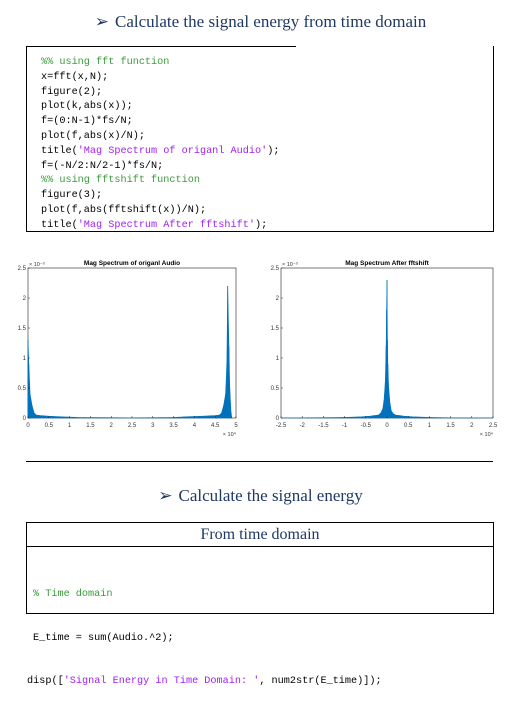 The height and width of the screenshot is (719, 521). I want to click on panel-title: From time domain, so click(260, 535).